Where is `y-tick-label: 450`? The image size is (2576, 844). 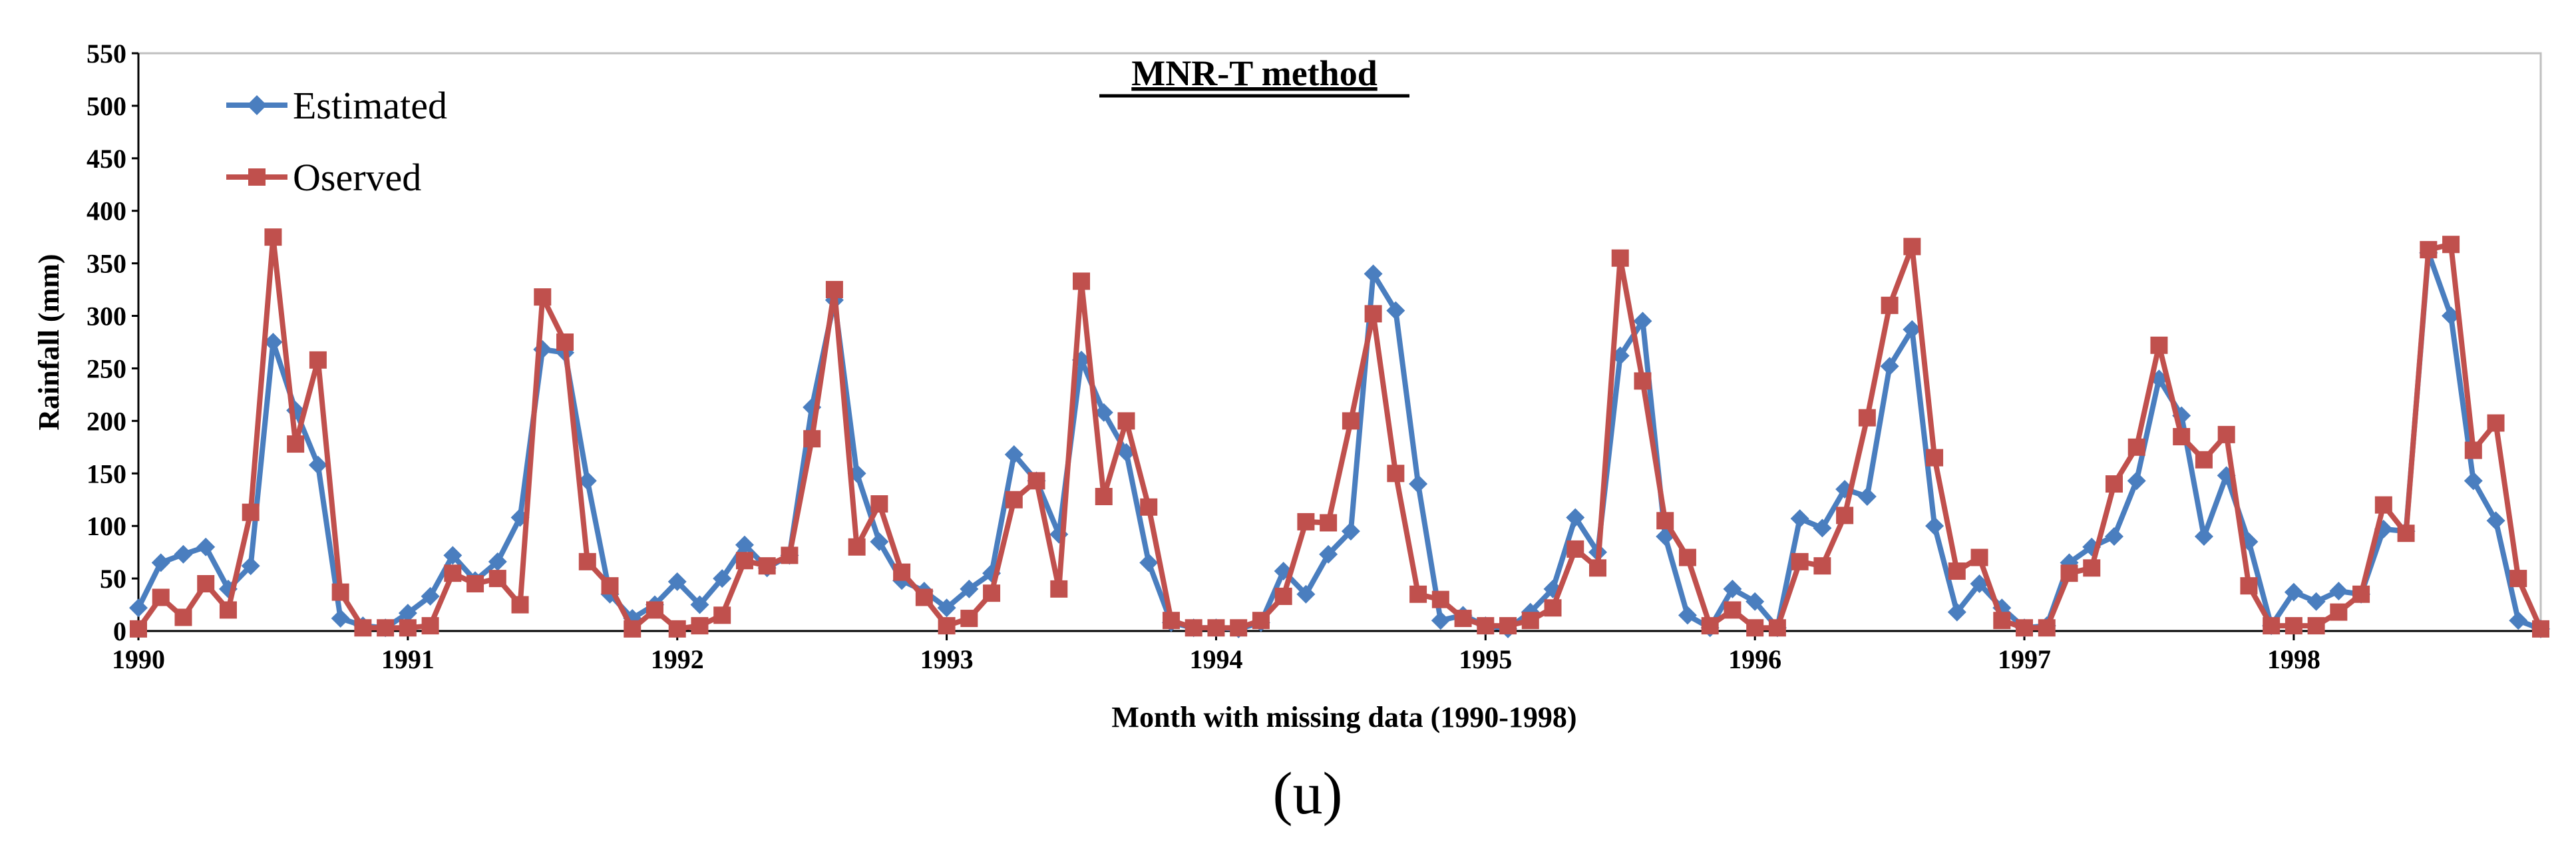
y-tick-label: 450 is located at coordinates (107, 159).